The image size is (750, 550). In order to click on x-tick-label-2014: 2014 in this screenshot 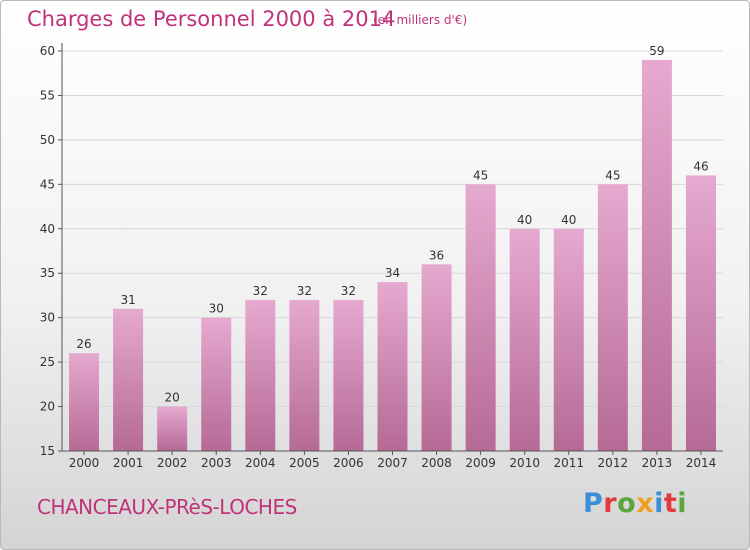, I will do `click(701, 463)`.